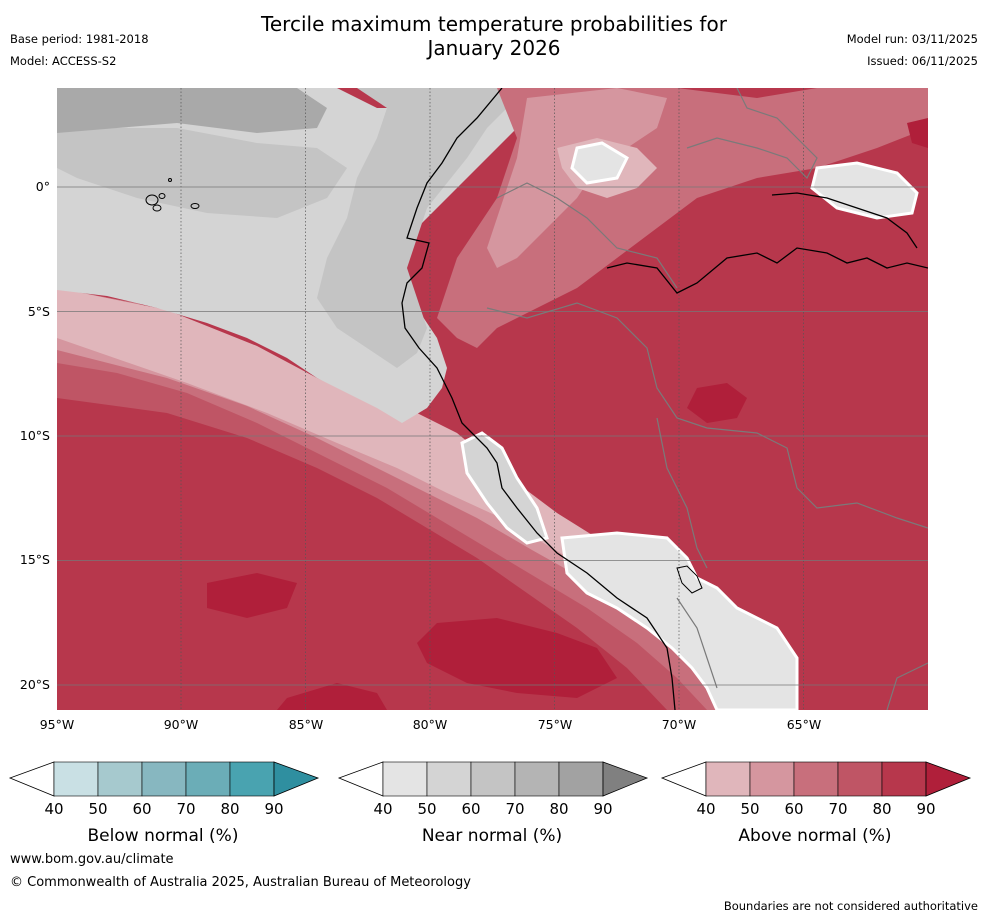  Describe the element at coordinates (706, 809) in the screenshot. I see `colorbar-above-tick: 40` at that location.